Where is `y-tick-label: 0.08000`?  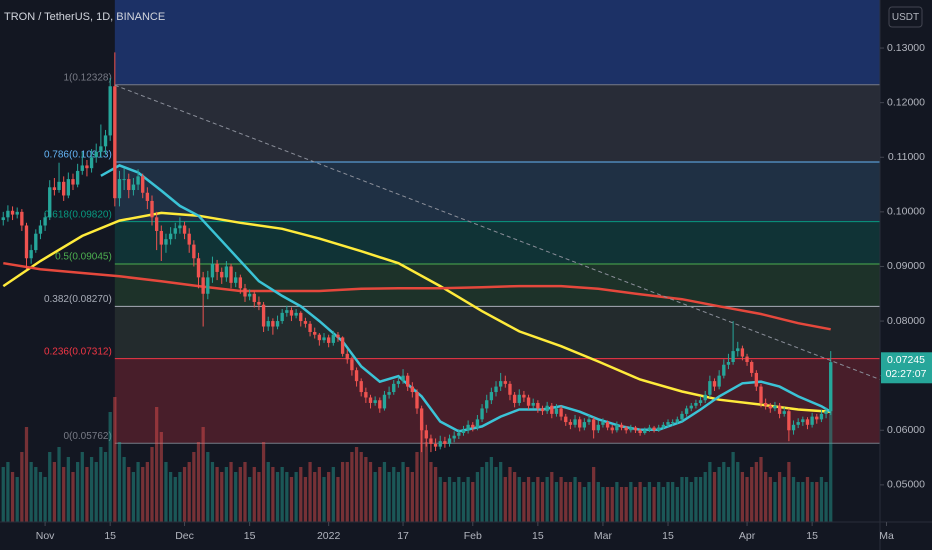 y-tick-label: 0.08000 is located at coordinates (906, 321).